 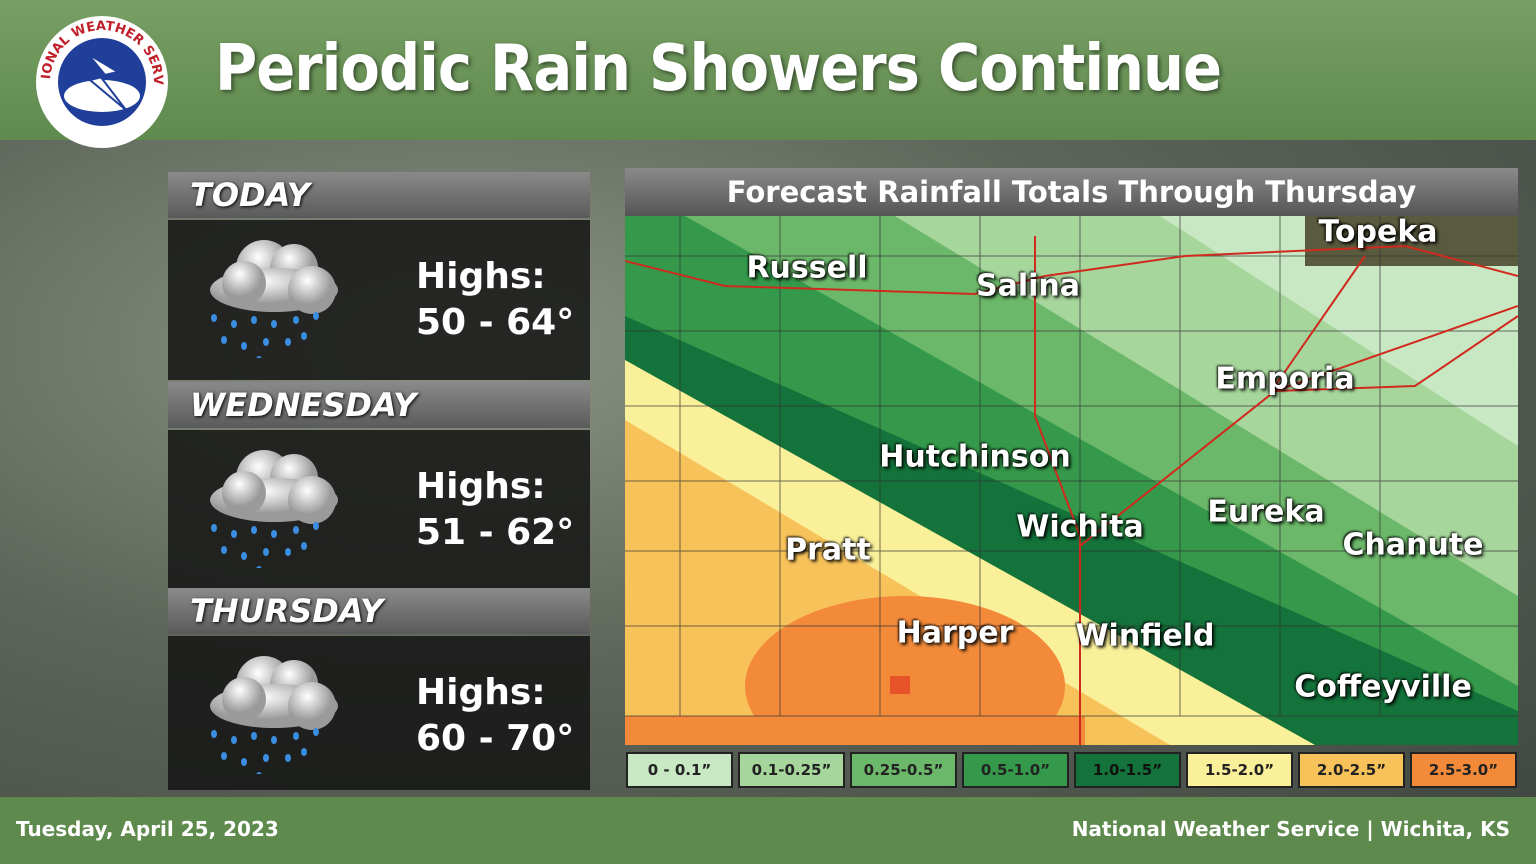 What do you see at coordinates (1463, 770) in the screenshot?
I see `legend-item: 2.5-3.0”` at bounding box center [1463, 770].